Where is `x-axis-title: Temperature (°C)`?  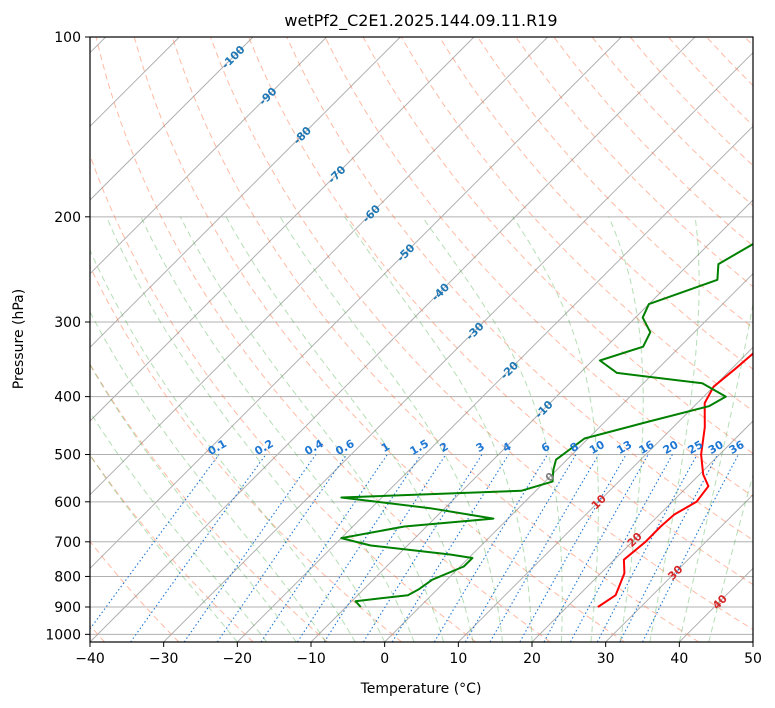
x-axis-title: Temperature (°C) is located at coordinates (421, 689).